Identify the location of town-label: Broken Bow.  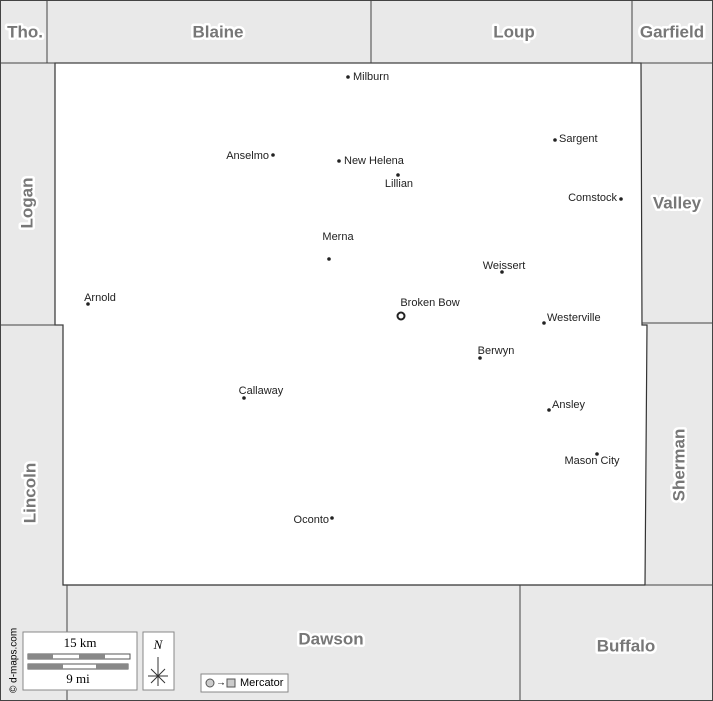
(429, 303).